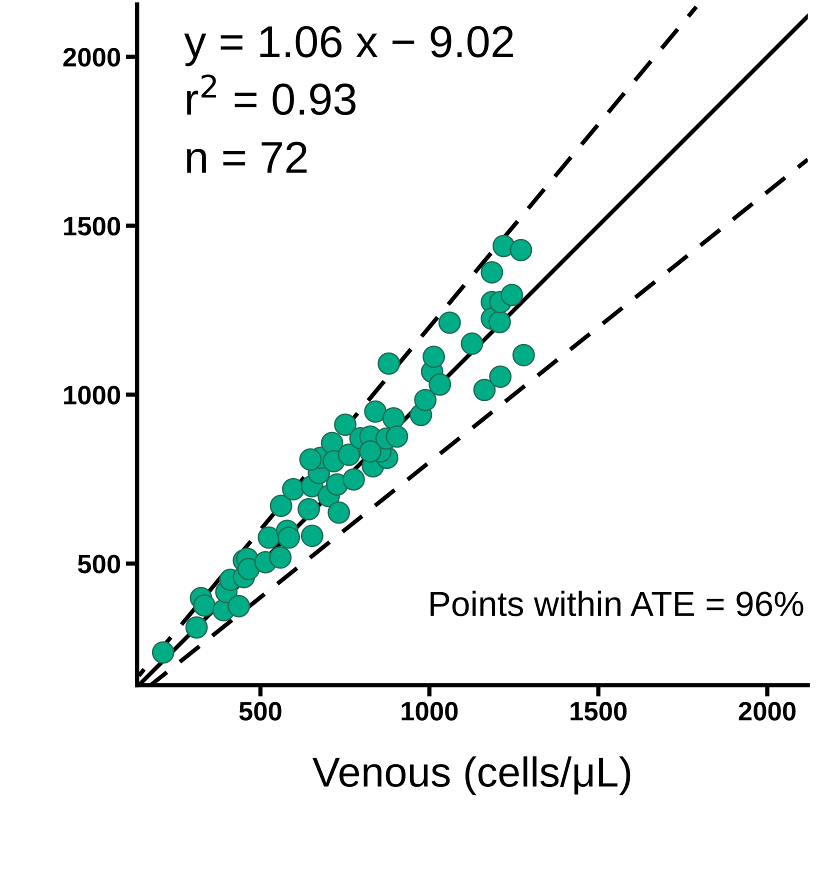 This screenshot has width=826, height=883. Describe the element at coordinates (598, 711) in the screenshot. I see `x-tick-label: 1500` at that location.